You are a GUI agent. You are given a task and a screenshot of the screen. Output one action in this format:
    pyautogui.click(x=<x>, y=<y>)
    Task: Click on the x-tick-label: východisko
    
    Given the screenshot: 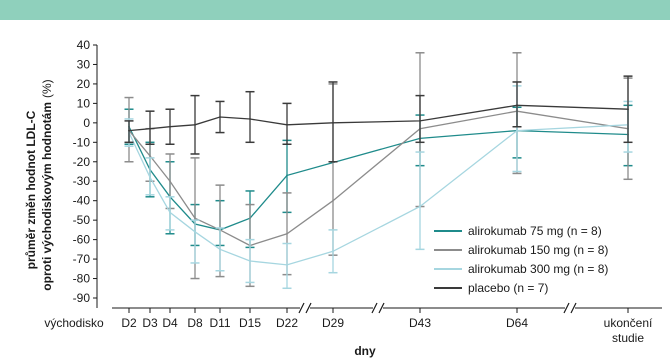 What is the action you would take?
    pyautogui.click(x=74, y=323)
    